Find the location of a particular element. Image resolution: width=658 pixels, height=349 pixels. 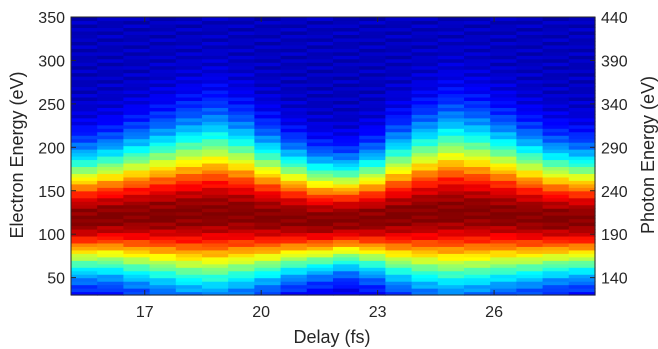

y-tick-label: 250 is located at coordinates (51, 105).